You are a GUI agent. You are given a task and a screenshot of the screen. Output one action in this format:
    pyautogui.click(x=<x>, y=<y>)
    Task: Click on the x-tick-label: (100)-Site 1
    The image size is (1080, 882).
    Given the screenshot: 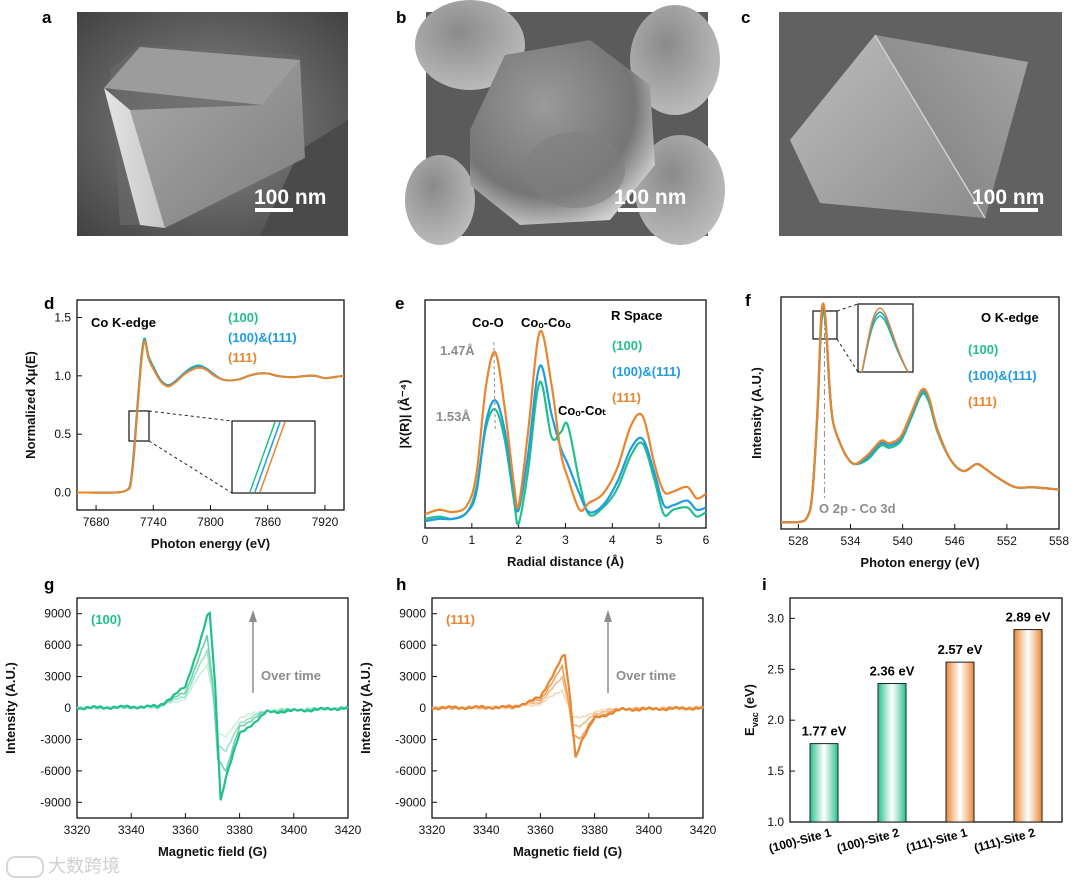 What is the action you would take?
    pyautogui.click(x=800, y=840)
    